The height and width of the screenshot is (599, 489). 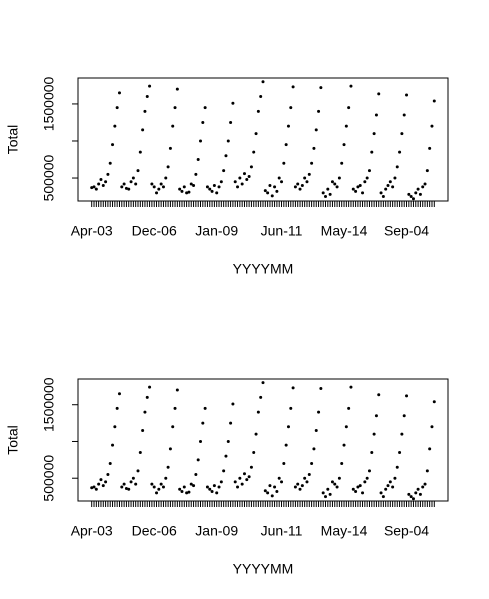 What do you see at coordinates (216, 231) in the screenshot?
I see `x-tick-label: Jan-09` at bounding box center [216, 231].